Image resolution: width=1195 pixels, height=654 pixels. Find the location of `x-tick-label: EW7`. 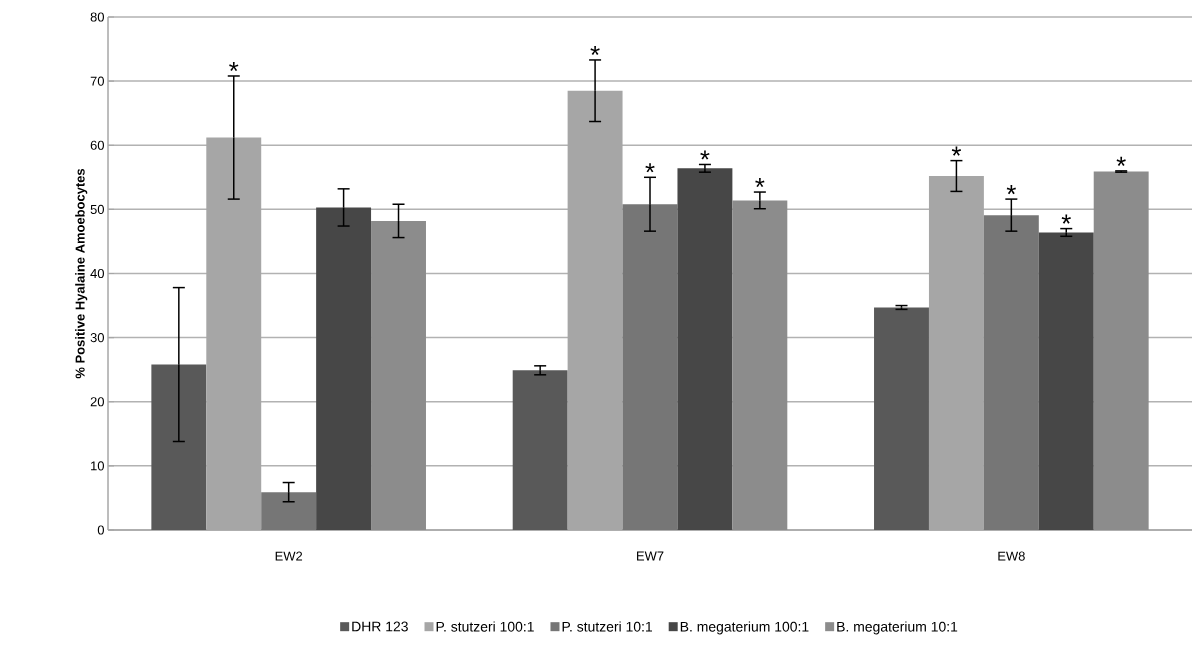

x-tick-label: EW7 is located at coordinates (650, 556).